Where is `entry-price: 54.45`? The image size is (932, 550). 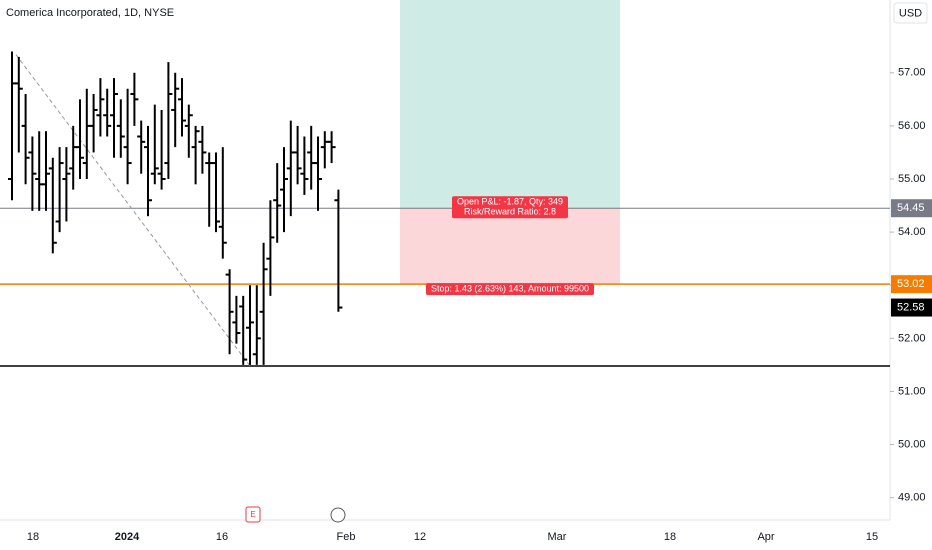 entry-price: 54.45 is located at coordinates (911, 208).